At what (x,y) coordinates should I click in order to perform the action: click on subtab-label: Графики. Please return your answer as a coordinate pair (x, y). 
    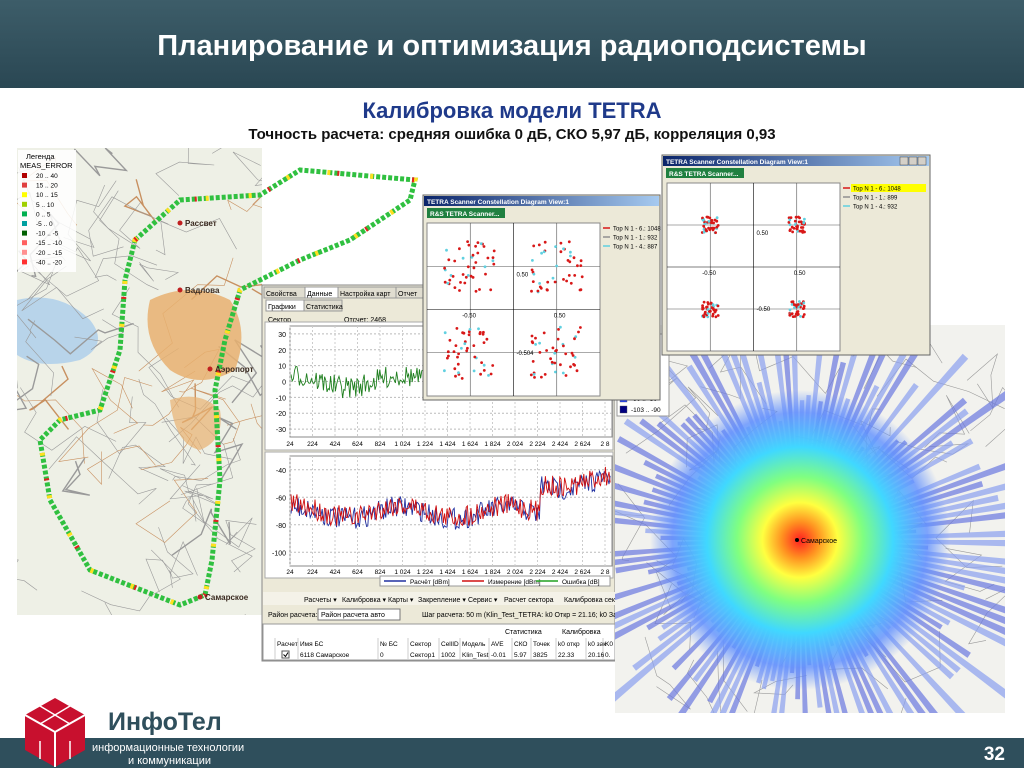
    Looking at the image, I should click on (282, 307).